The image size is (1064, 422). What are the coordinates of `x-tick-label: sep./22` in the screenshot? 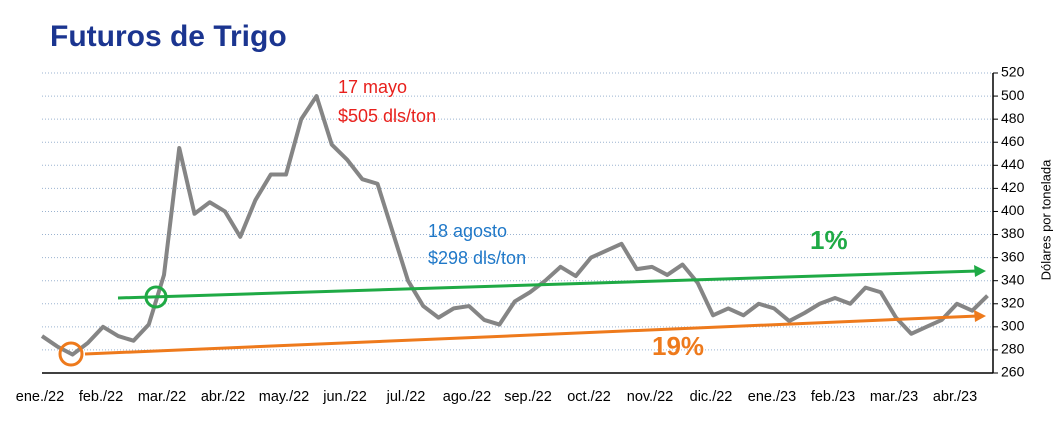 It's located at (528, 397).